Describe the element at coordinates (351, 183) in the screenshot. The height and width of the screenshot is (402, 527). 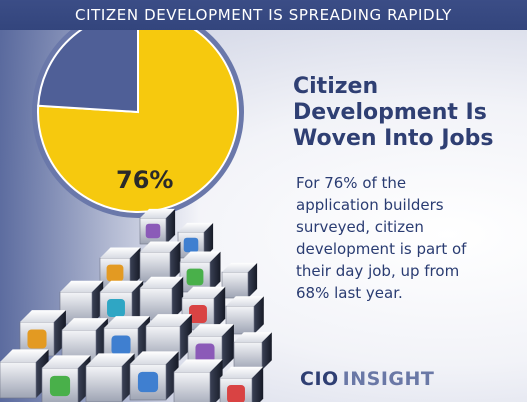
I see `body-line: For 76% of the` at that location.